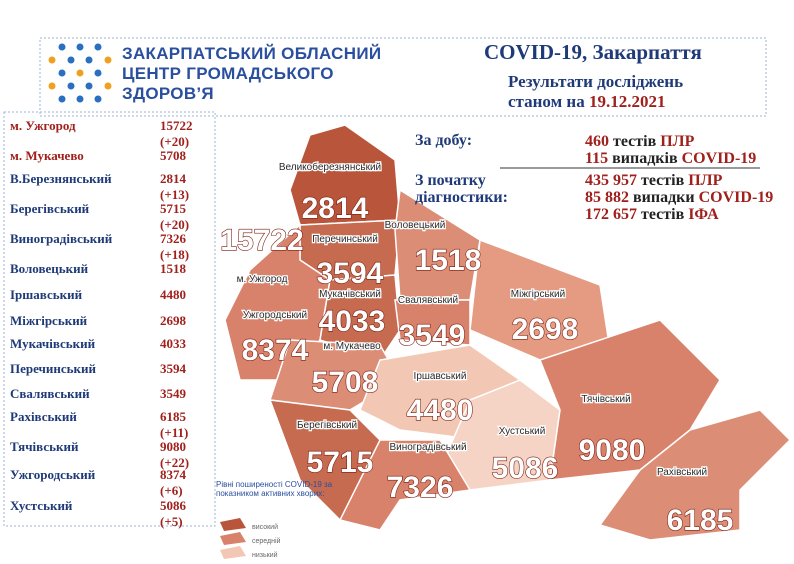 The image size is (794, 564). Describe the element at coordinates (352, 346) in the screenshot. I see `region-name: м. Мукачево` at that location.